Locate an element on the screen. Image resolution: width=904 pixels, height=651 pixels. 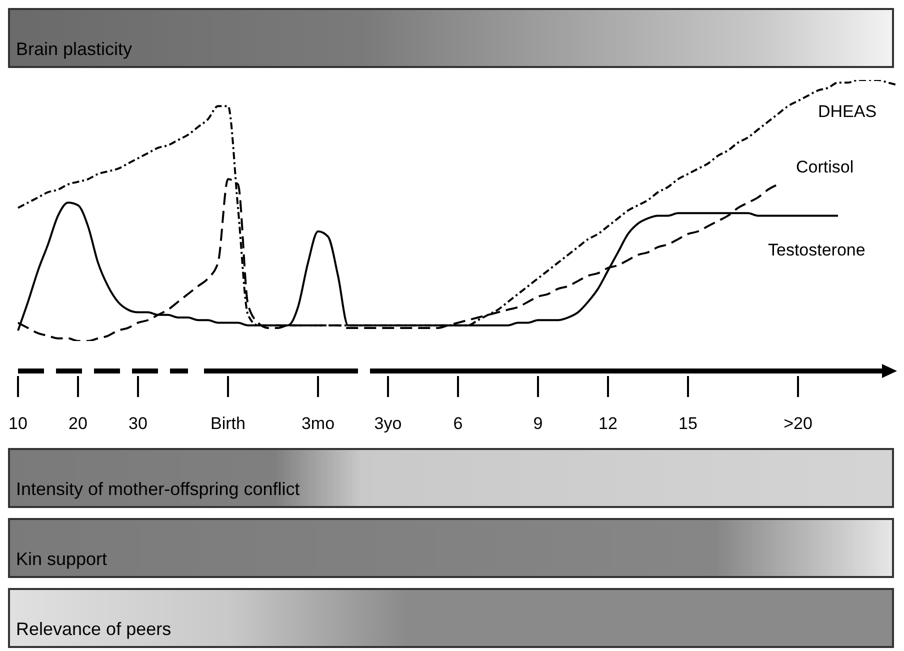
x-tick-label: 9 is located at coordinates (538, 423).